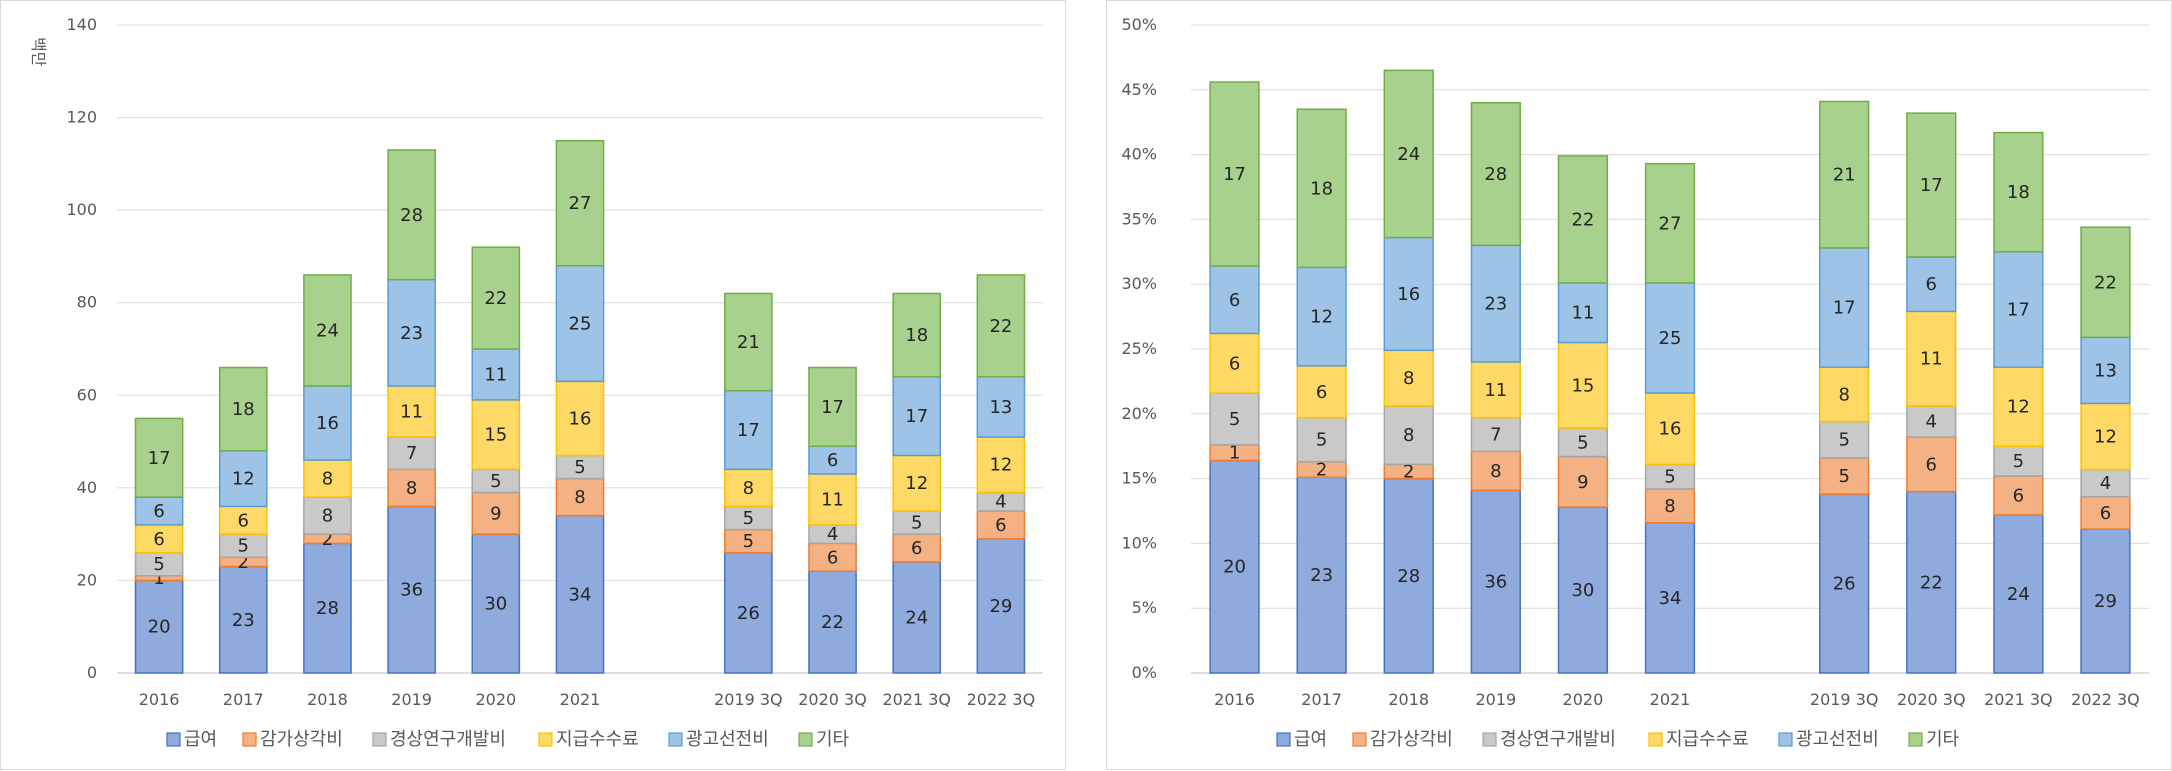  What do you see at coordinates (1582, 385) in the screenshot?
I see `right-data-label: 15` at bounding box center [1582, 385].